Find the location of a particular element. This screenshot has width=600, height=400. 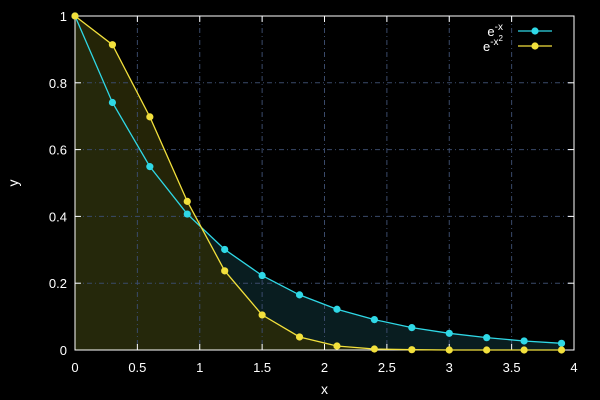

x-tick-label: 2 is located at coordinates (324, 367).